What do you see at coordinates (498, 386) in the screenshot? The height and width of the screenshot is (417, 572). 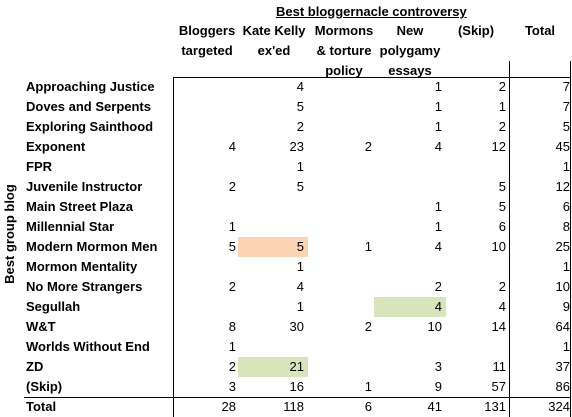 I see `cell-skip: 57` at bounding box center [498, 386].